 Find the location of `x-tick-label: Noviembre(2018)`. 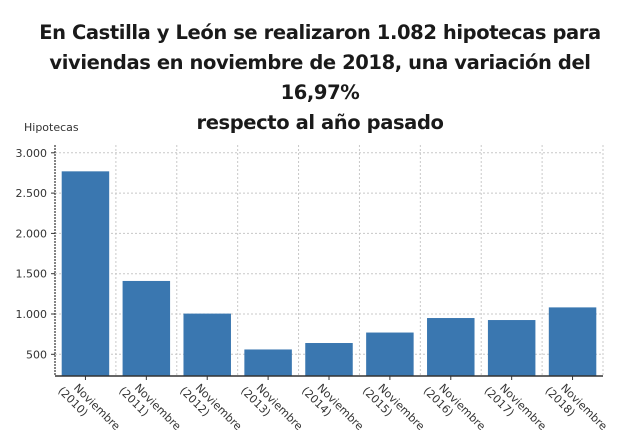

x-tick-label: Noviembre(2018) is located at coordinates (576, 406).